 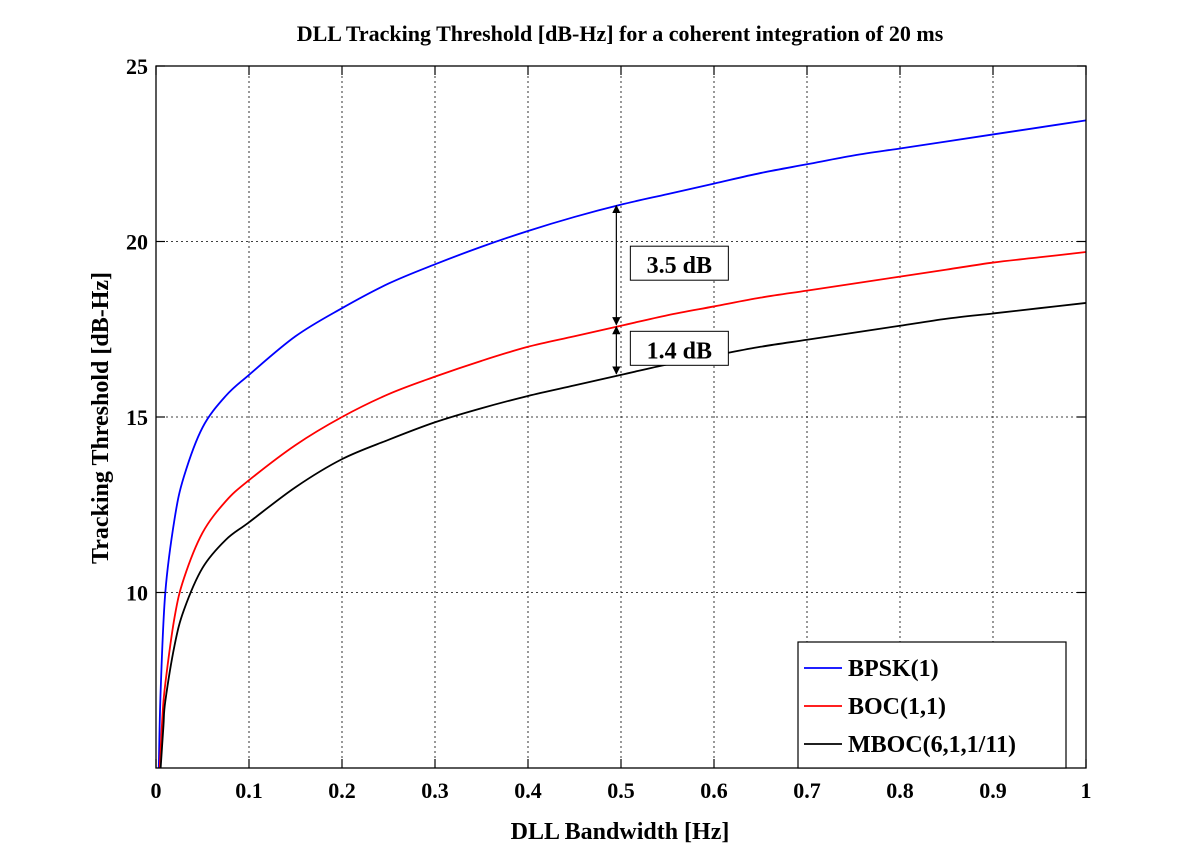 What do you see at coordinates (342, 790) in the screenshot?
I see `x-tick-label: 0.2` at bounding box center [342, 790].